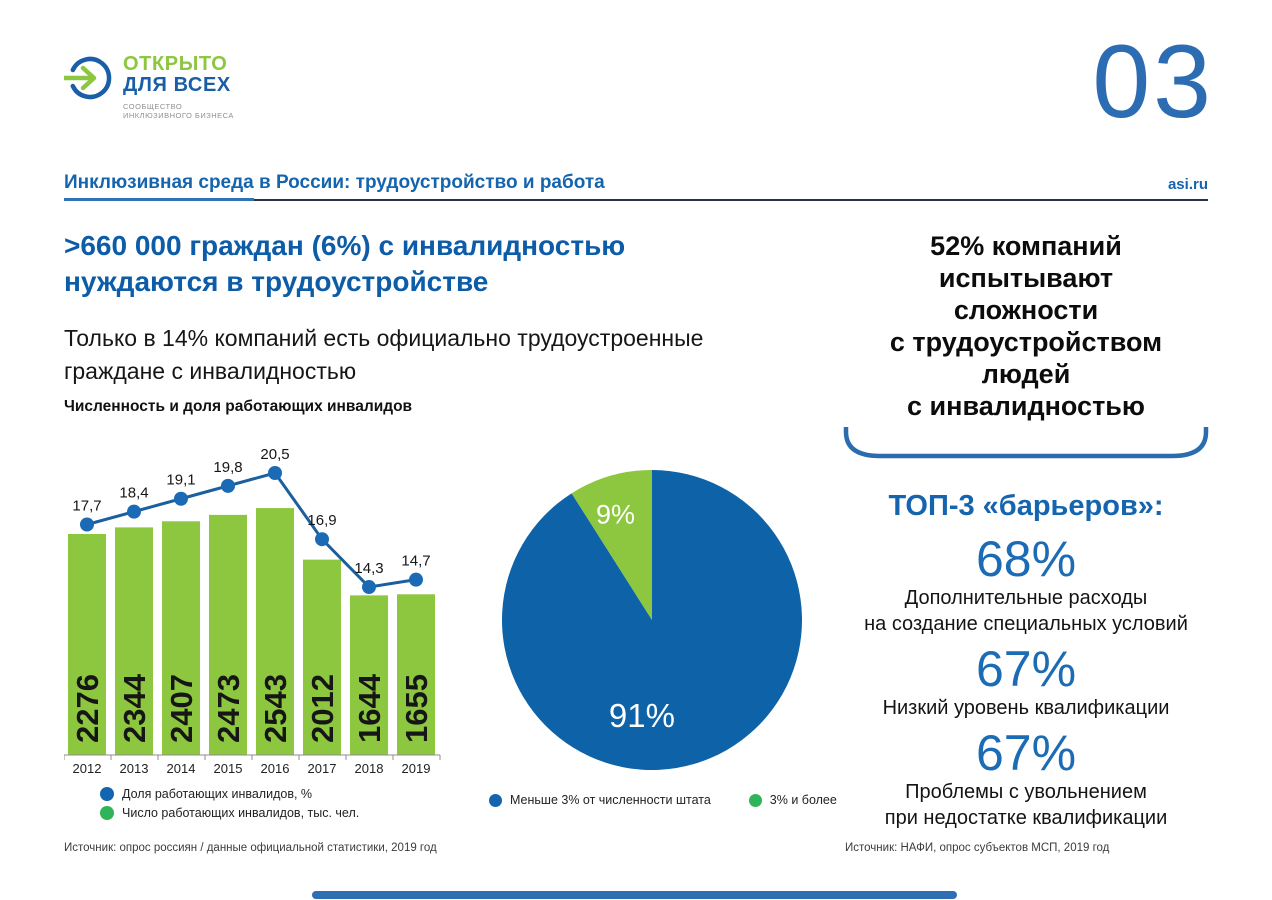  What do you see at coordinates (1026, 506) in the screenshot?
I see `top3-barriers-title: ТОП-3 «барьеров»:` at bounding box center [1026, 506].